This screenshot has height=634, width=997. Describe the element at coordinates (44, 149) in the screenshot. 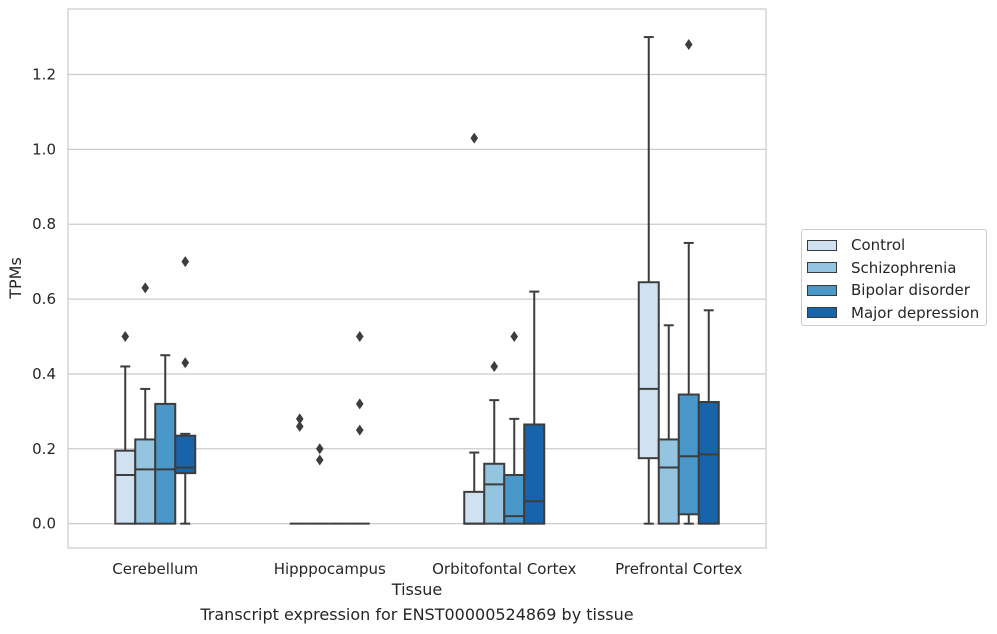

I see `y-tick-label: 1.0` at that location.